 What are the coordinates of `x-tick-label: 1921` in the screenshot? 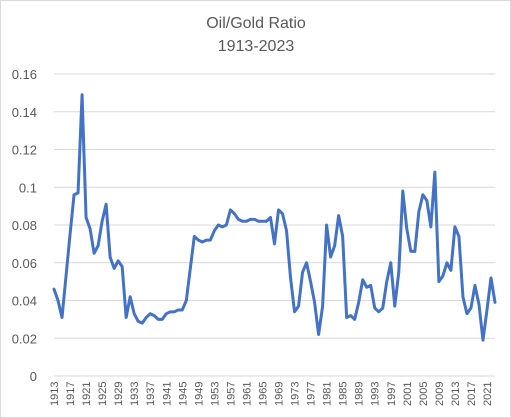 It's located at (87, 394).